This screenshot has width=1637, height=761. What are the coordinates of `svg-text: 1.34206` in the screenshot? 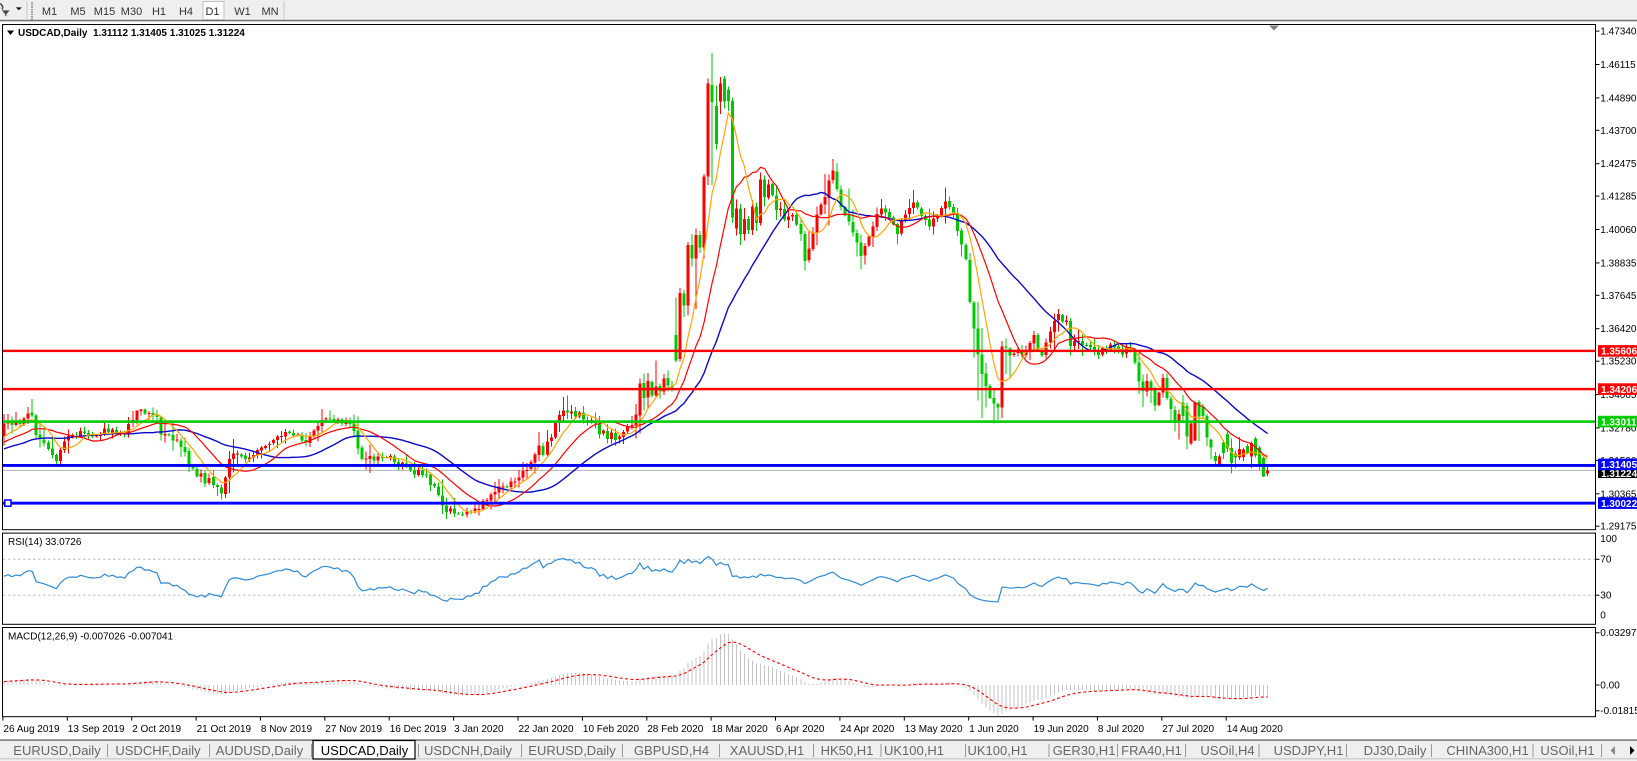 It's located at (1619, 390).